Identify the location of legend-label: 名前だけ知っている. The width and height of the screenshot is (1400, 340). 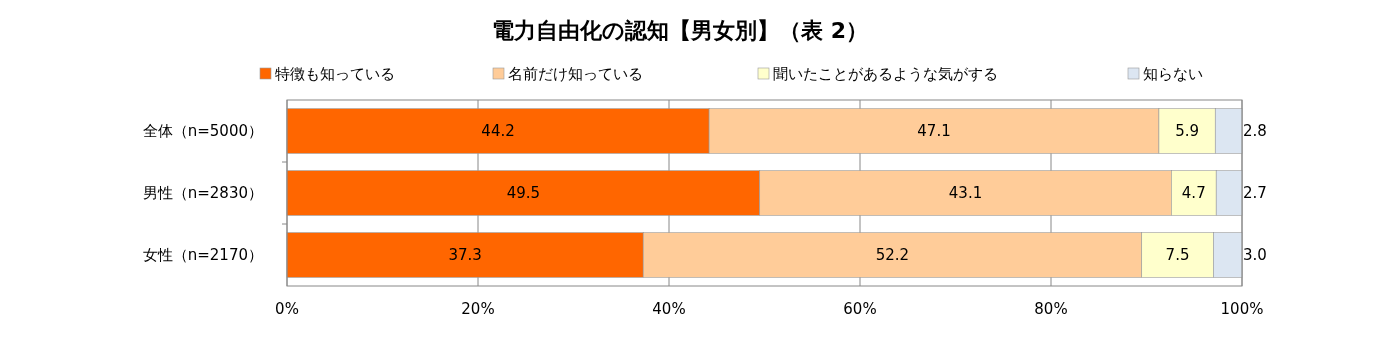
(575, 74).